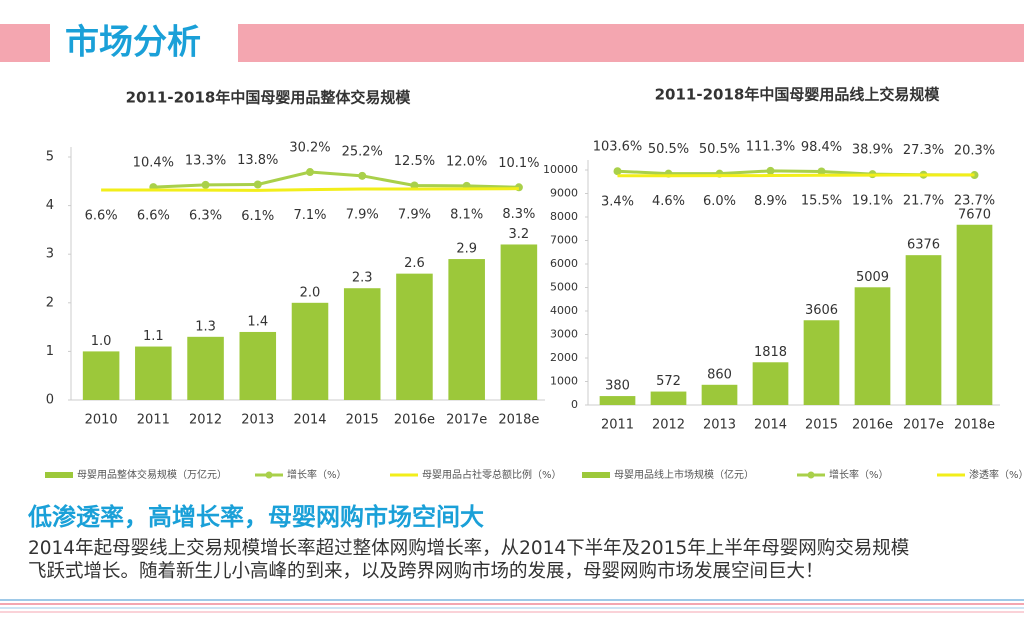 This screenshot has height=640, width=1024. What do you see at coordinates (821, 147) in the screenshot?
I see `line-label: 98.4%` at bounding box center [821, 147].